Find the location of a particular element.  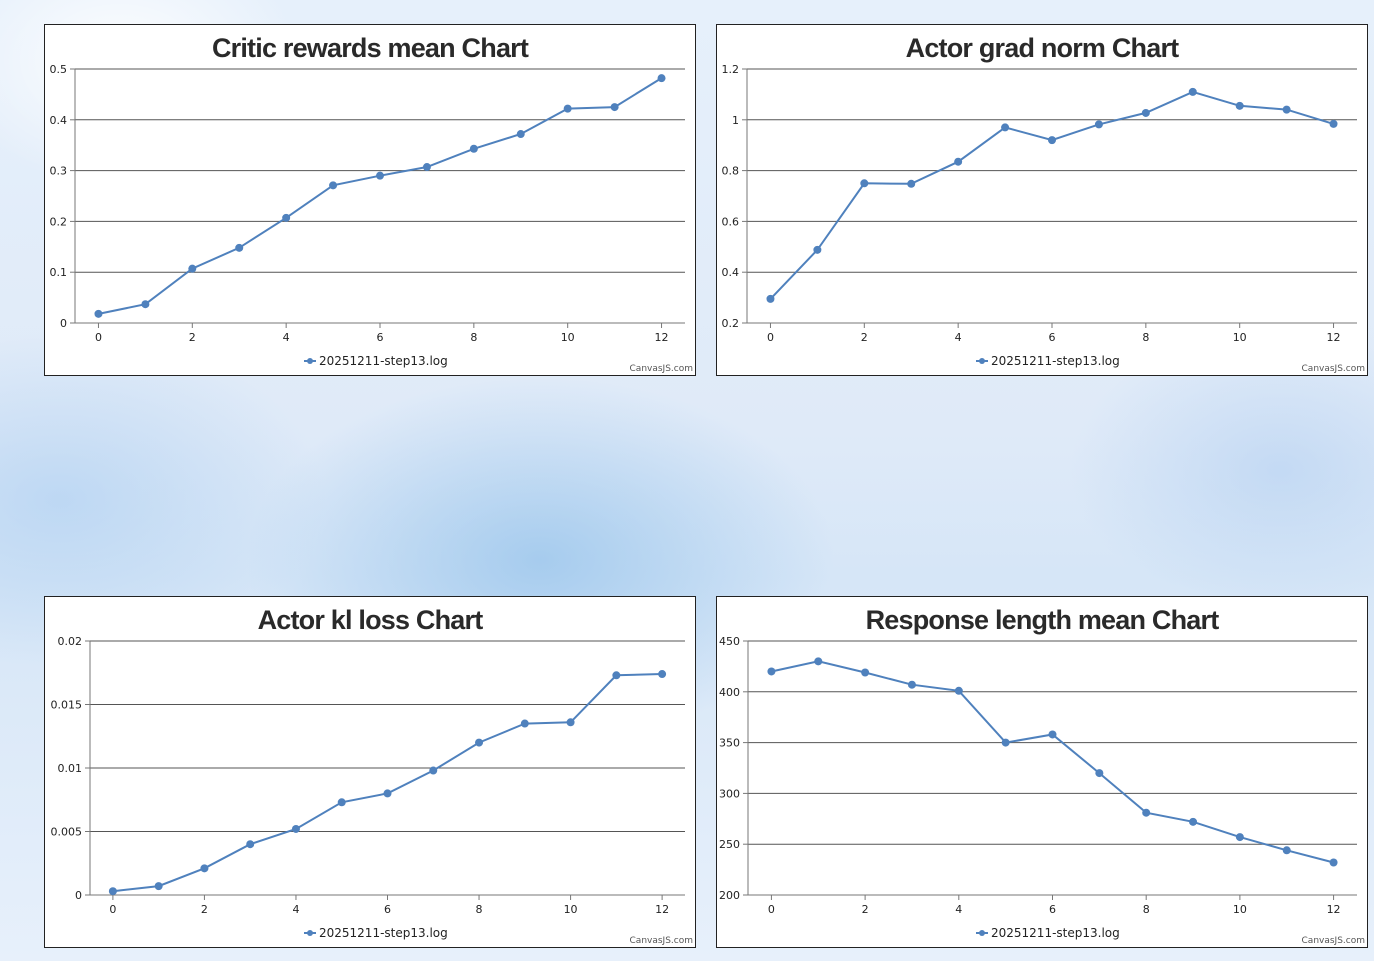

y-tick-label: 0.005 is located at coordinates (67, 832).